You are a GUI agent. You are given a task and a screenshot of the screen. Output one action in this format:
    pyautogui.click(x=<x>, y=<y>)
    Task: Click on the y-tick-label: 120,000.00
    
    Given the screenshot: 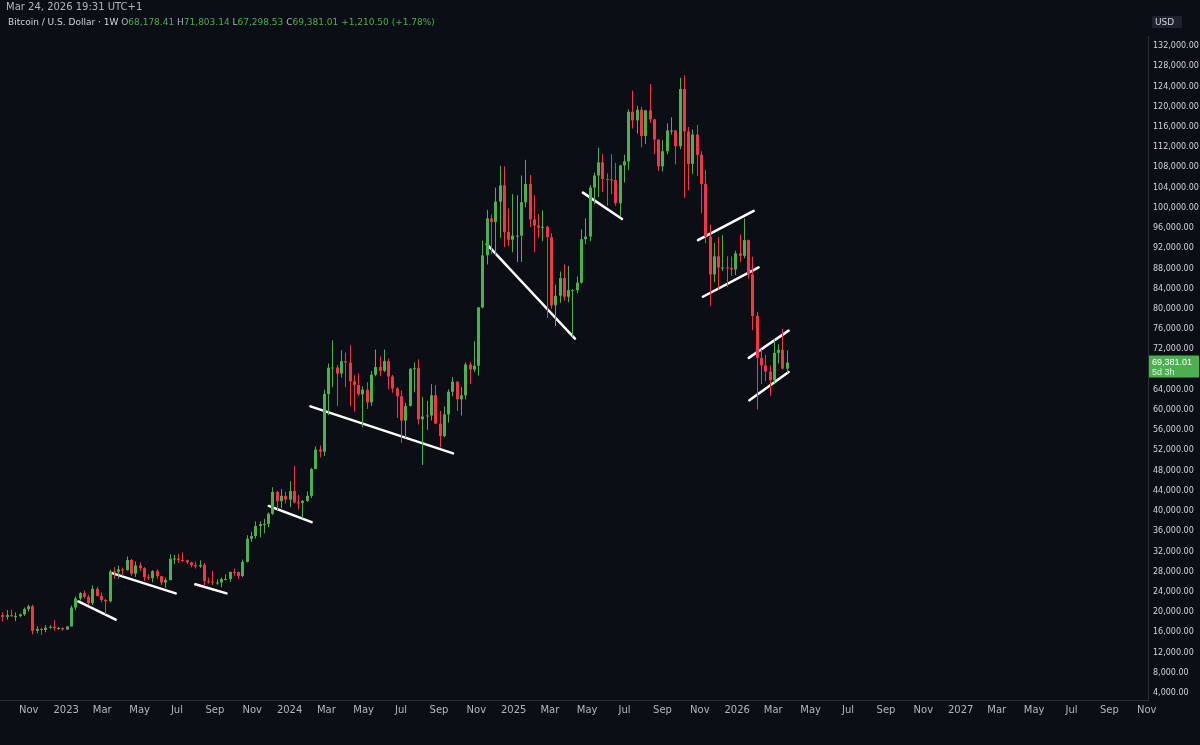 What is the action you would take?
    pyautogui.click(x=1176, y=106)
    